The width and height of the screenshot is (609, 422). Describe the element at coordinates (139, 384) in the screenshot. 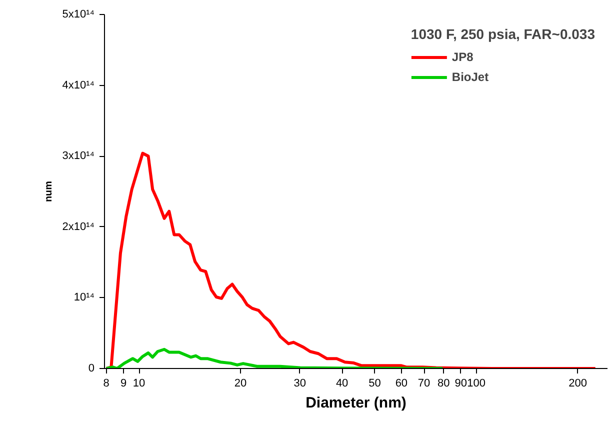

I see `x-tick-label: 10` at that location.